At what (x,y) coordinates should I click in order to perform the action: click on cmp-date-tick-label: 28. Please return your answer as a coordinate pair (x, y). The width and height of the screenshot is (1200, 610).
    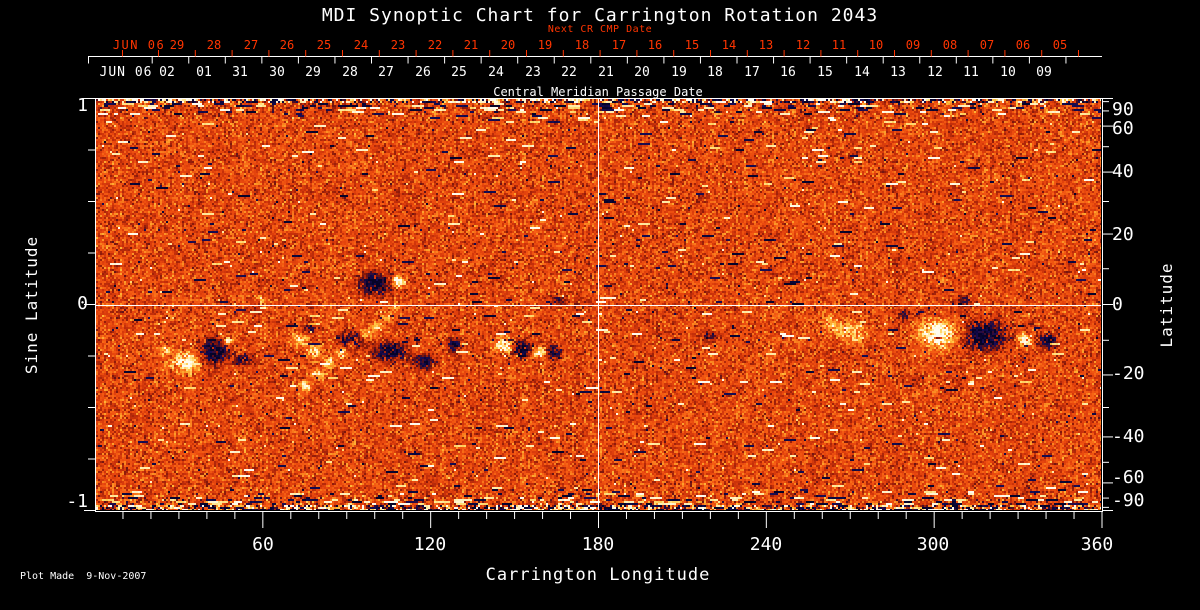
    Looking at the image, I should click on (350, 72).